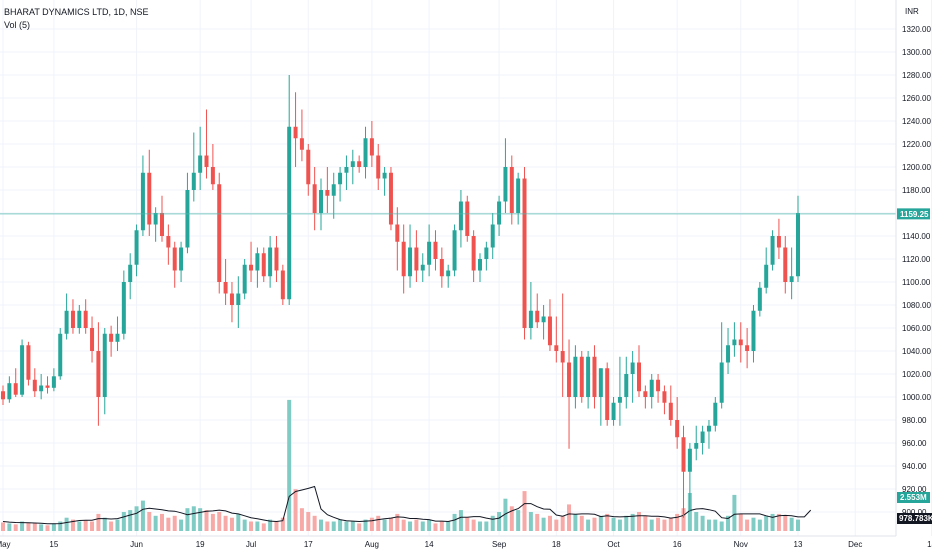  Describe the element at coordinates (916, 305) in the screenshot. I see `price-tick-label: 1080.00` at that location.